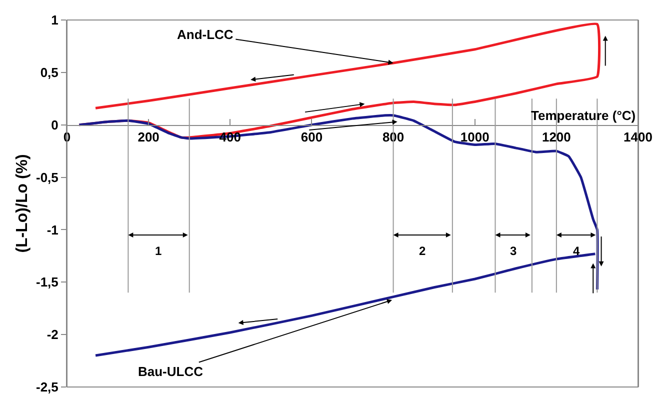 The height and width of the screenshot is (407, 665). What do you see at coordinates (311, 136) in the screenshot?
I see `x-tick-label: 600` at bounding box center [311, 136].